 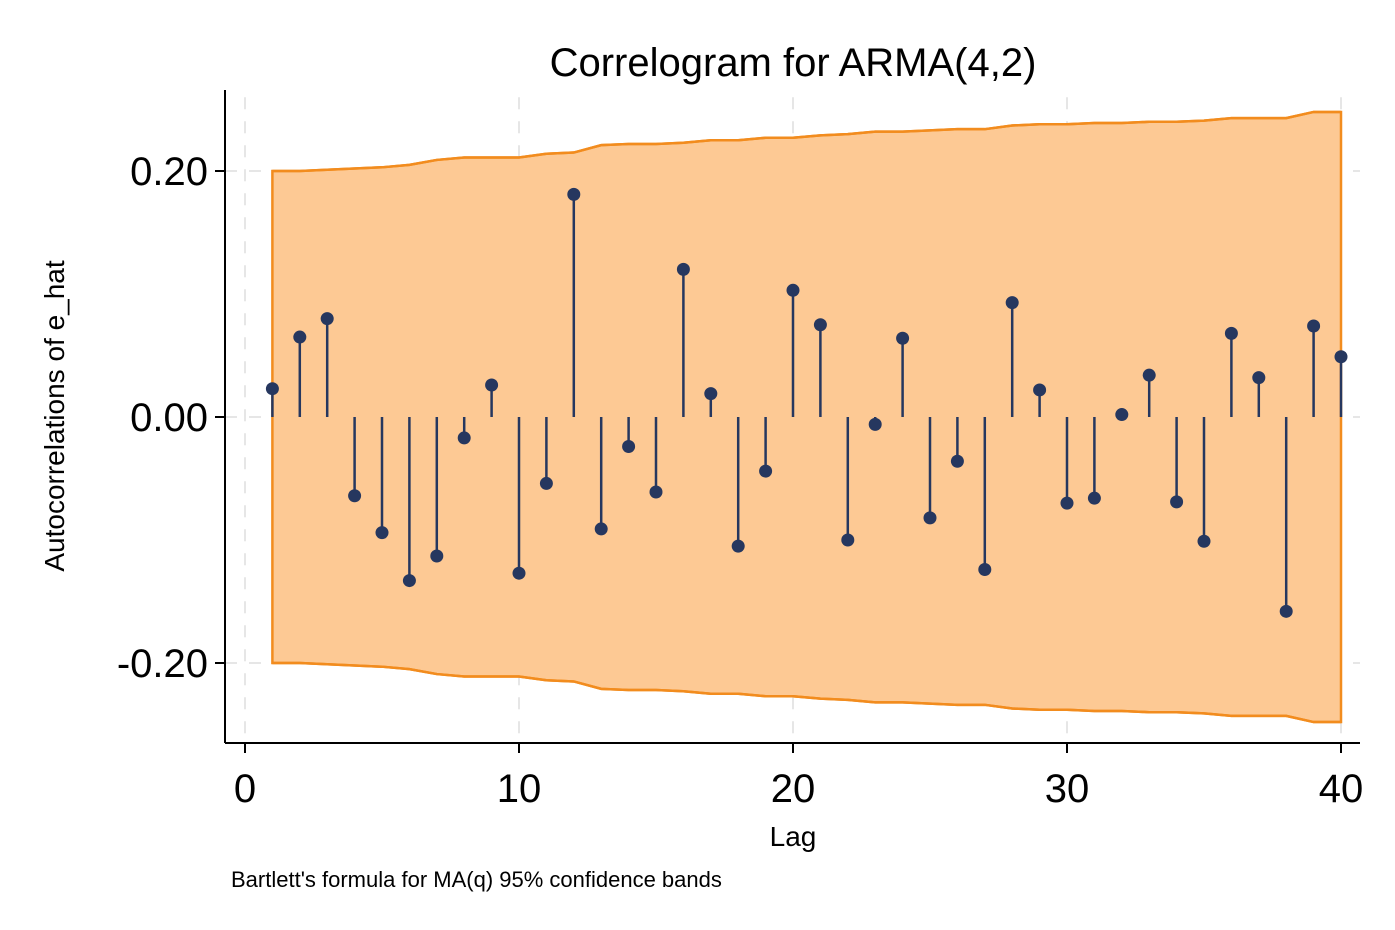 What do you see at coordinates (169, 418) in the screenshot?
I see `y-tick-label: 0.00` at bounding box center [169, 418].